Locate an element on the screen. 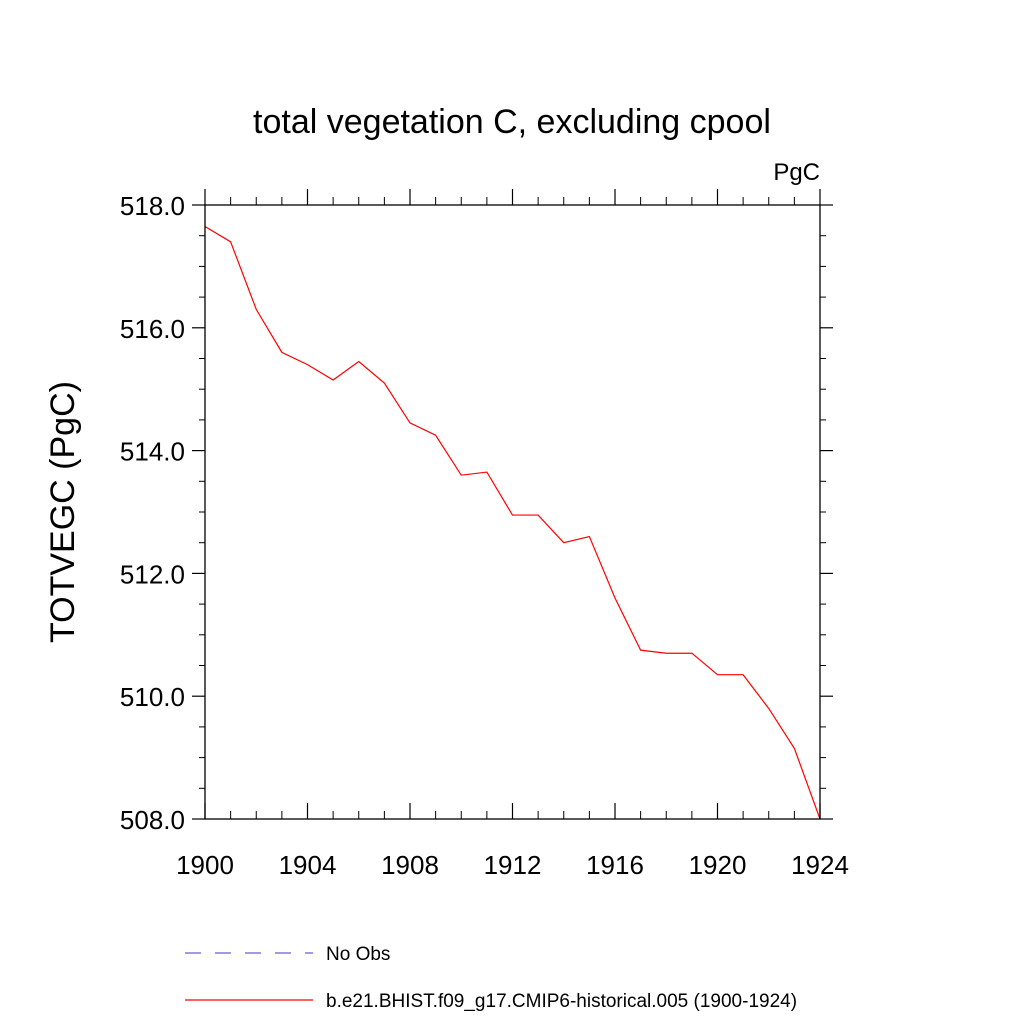 The width and height of the screenshot is (1024, 1024). x-tick-label: 1916 is located at coordinates (615, 865).